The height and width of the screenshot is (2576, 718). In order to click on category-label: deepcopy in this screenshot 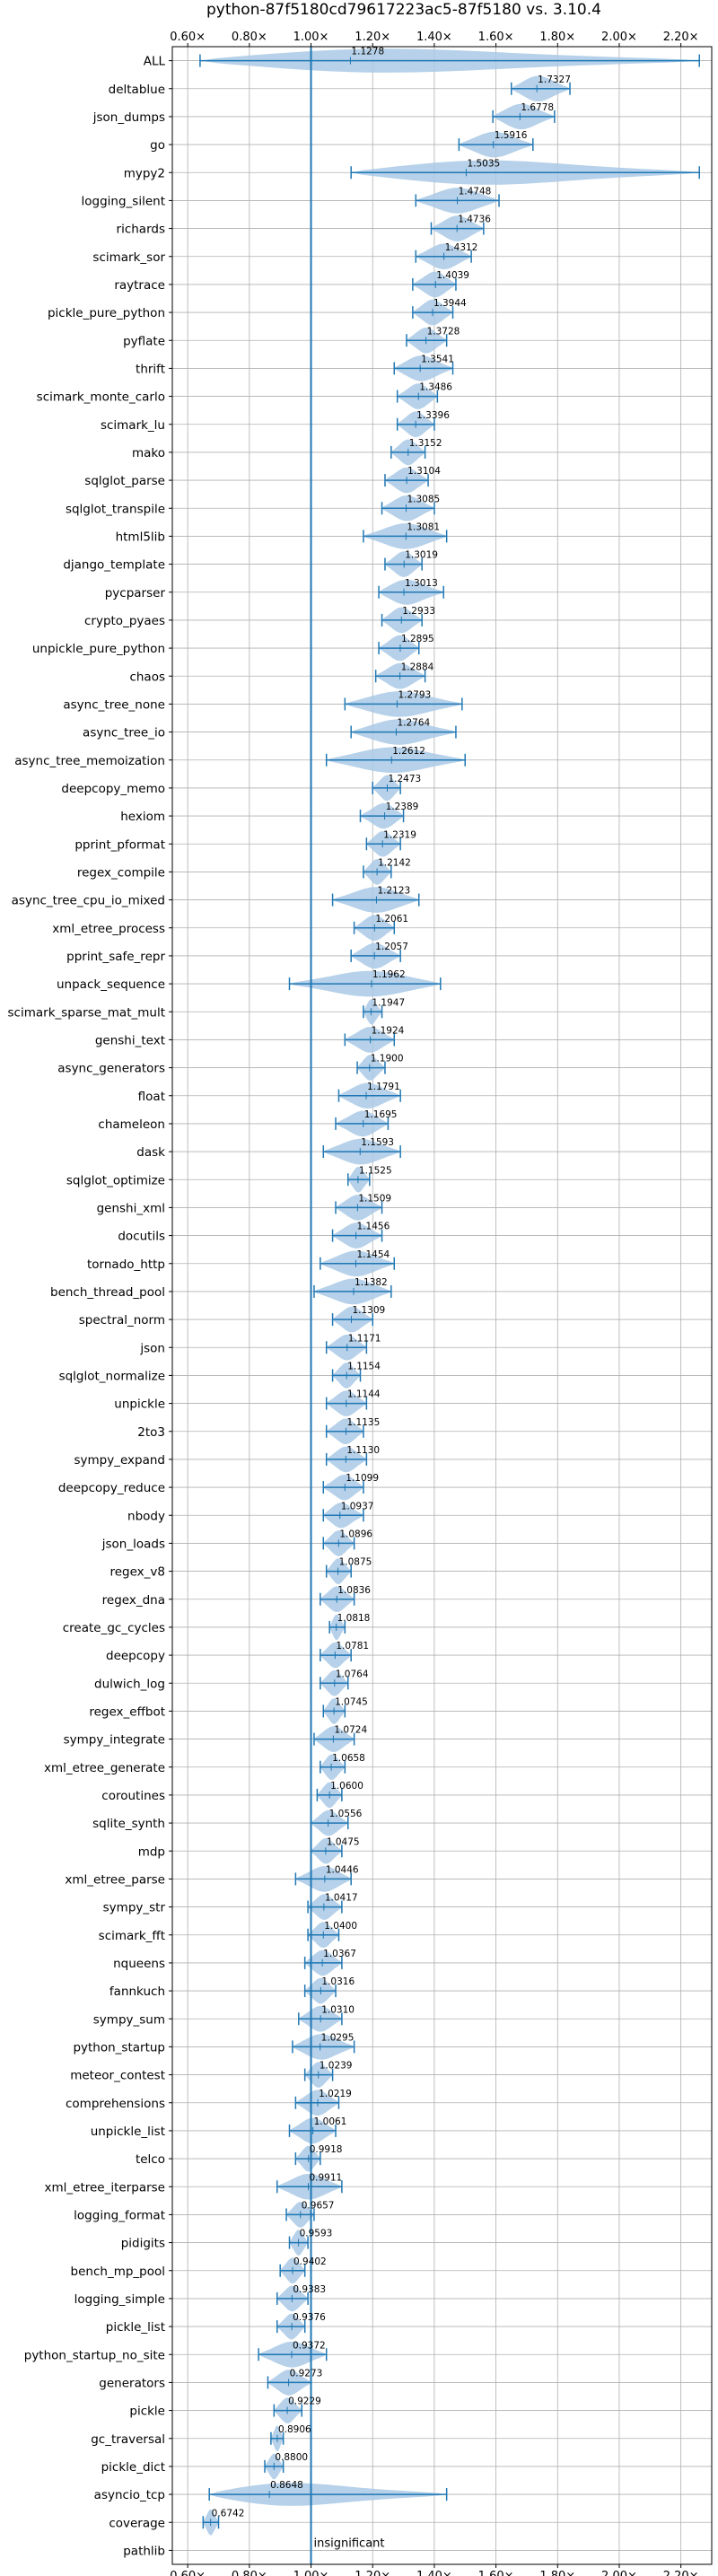, I will do `click(135, 1656)`.